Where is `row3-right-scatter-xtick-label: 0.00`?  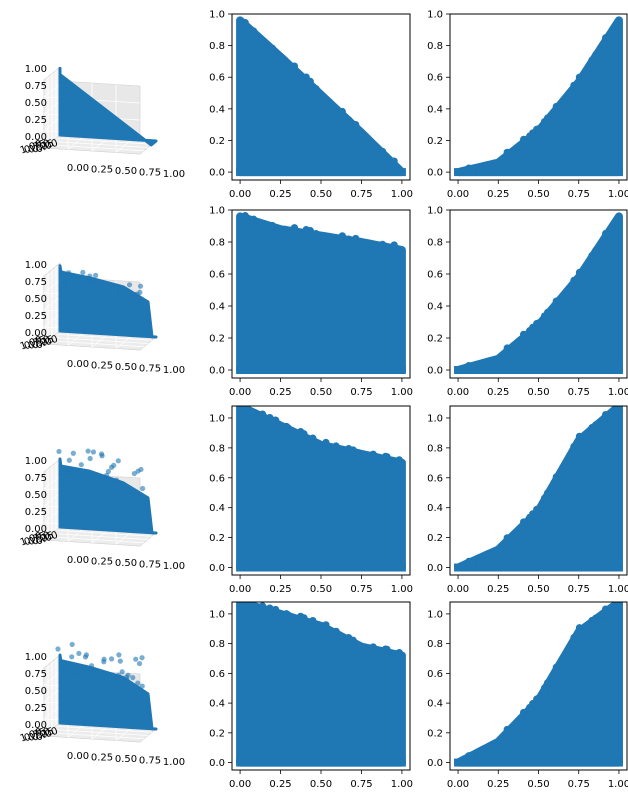
row3-right-scatter-xtick-label: 0.00 is located at coordinates (458, 589).